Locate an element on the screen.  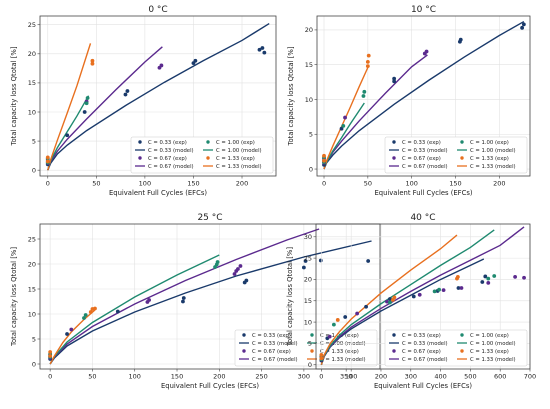
legend-entry: C = 0.33 (exp) is located at coordinates (416, 336).